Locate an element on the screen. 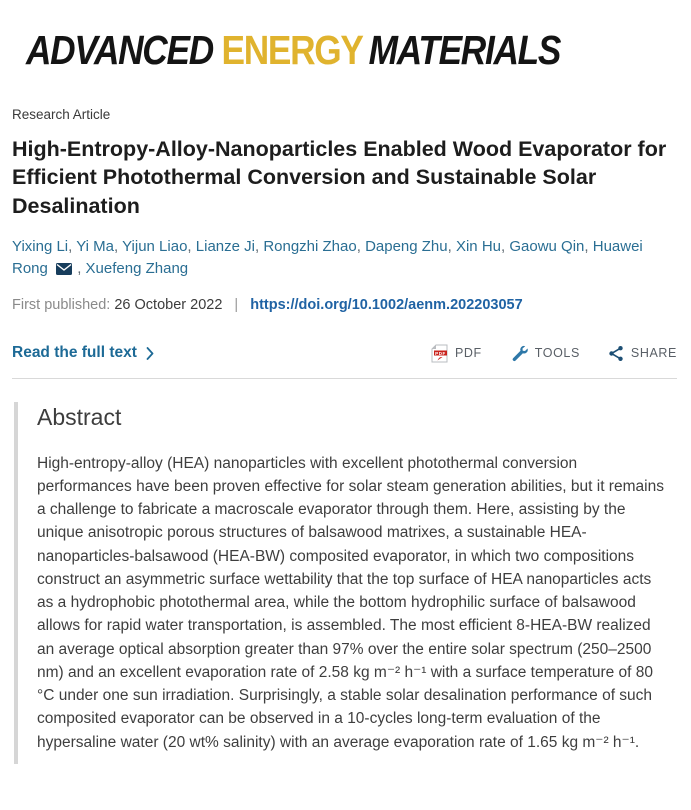  action-buttons: PDF PDF TOOLS SHARE is located at coordinates (554, 353).